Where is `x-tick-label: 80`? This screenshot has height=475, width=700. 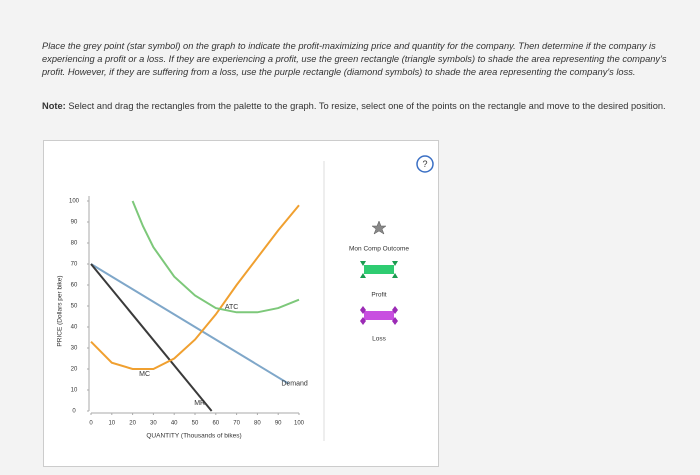
x-tick-label: 80 is located at coordinates (257, 424).